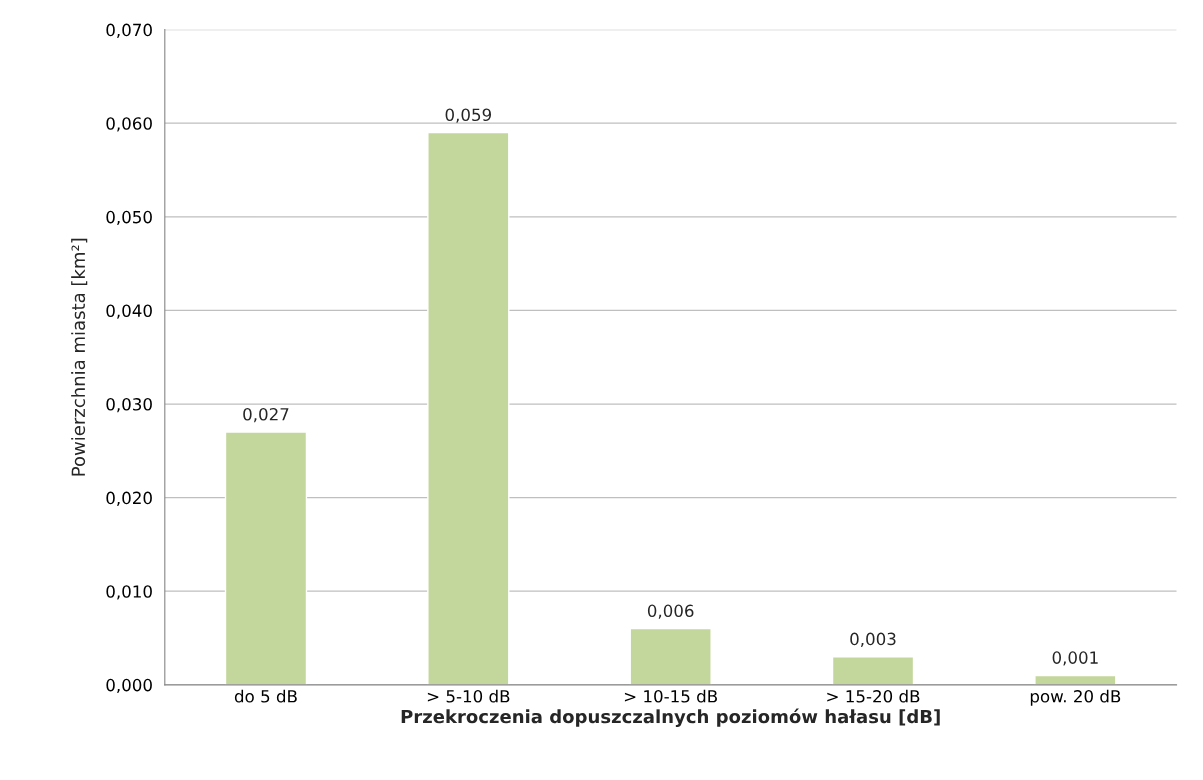  I want to click on y-tick-label: 0,060, so click(129, 124).